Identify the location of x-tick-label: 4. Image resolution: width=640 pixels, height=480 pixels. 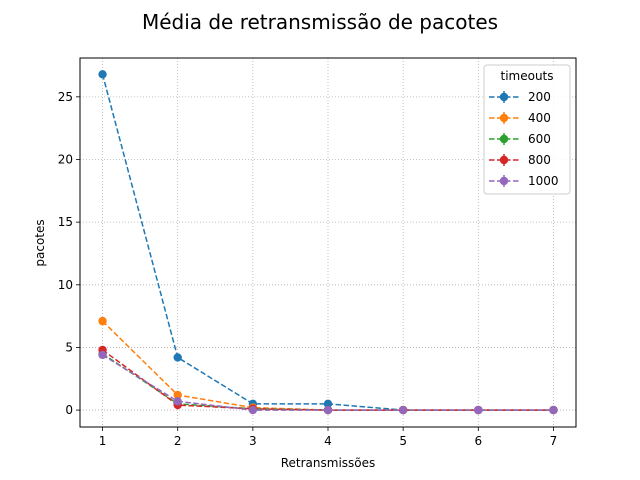
(328, 441).